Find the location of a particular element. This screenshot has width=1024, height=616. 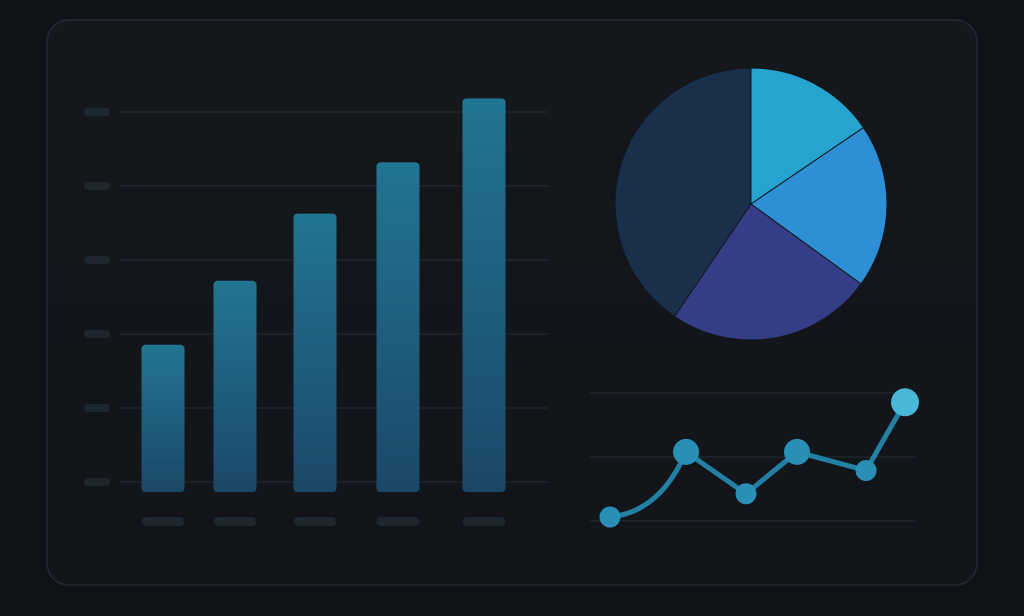

line-chart is located at coordinates (754, 458).